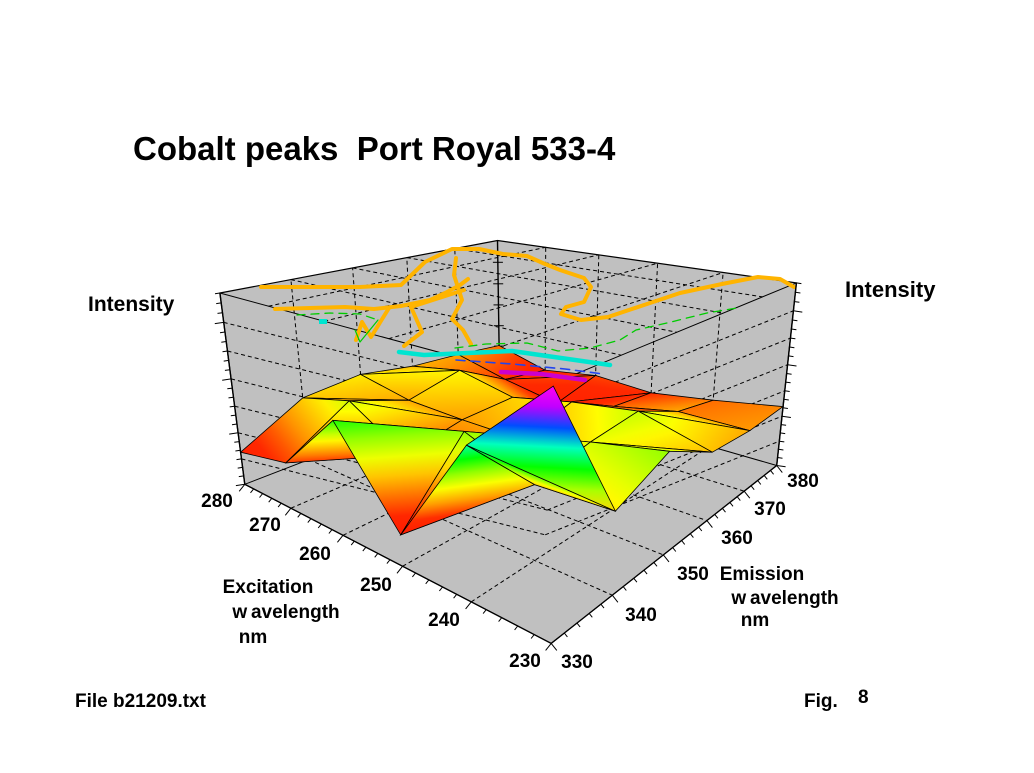 This screenshot has width=1034, height=773. Describe the element at coordinates (737, 538) in the screenshot. I see `svg-text: 360` at that location.